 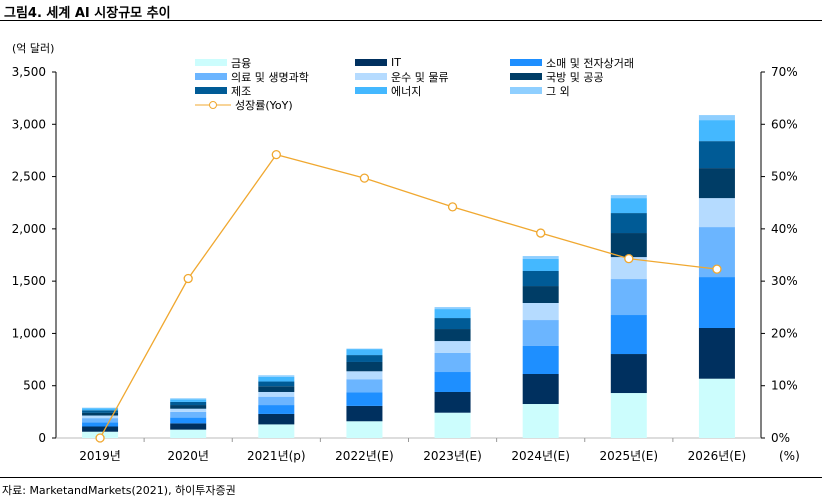 I want to click on right-tick-label: 0%, so click(x=780, y=438).